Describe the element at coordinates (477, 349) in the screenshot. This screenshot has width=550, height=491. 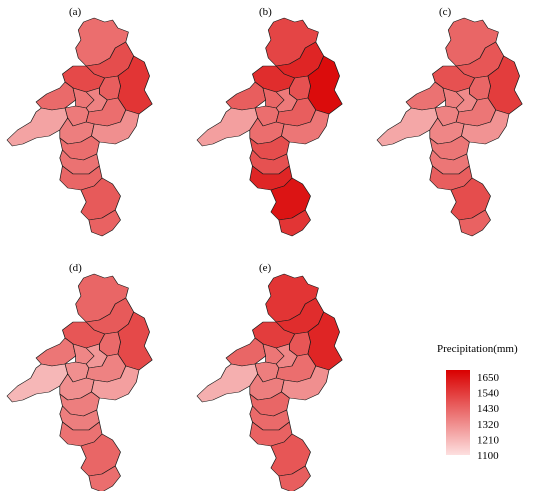
I see `legend-title: Precipitation(mm)` at that location.